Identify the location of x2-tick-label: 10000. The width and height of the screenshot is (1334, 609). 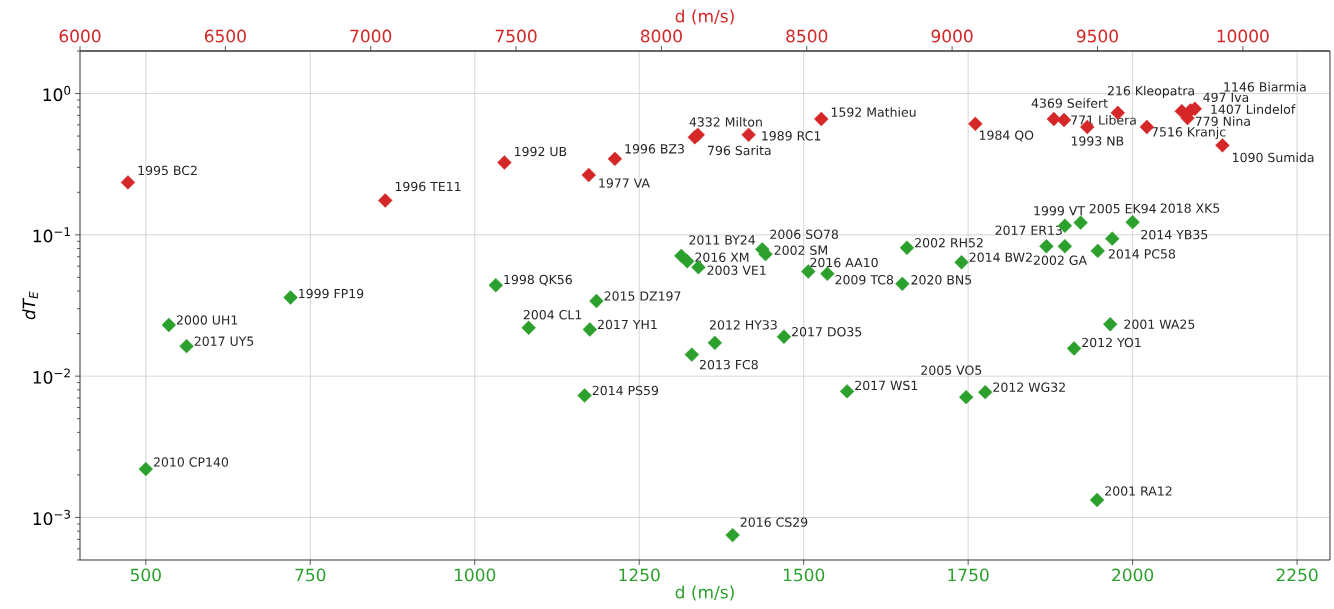
(1243, 36).